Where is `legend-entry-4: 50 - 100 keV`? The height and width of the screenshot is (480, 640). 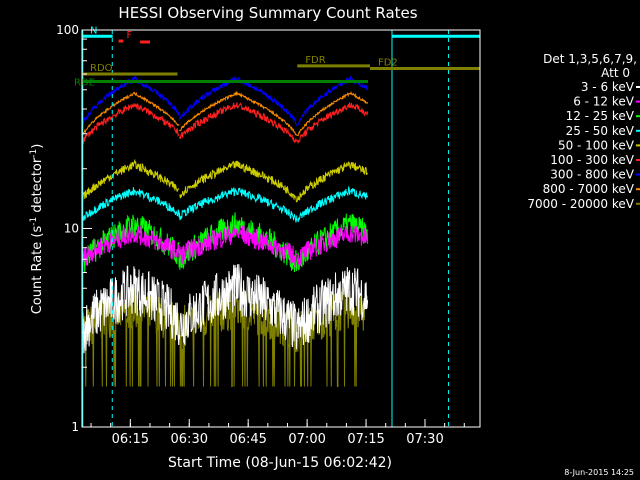
legend-entry-4: 50 - 100 keV is located at coordinates (596, 145).